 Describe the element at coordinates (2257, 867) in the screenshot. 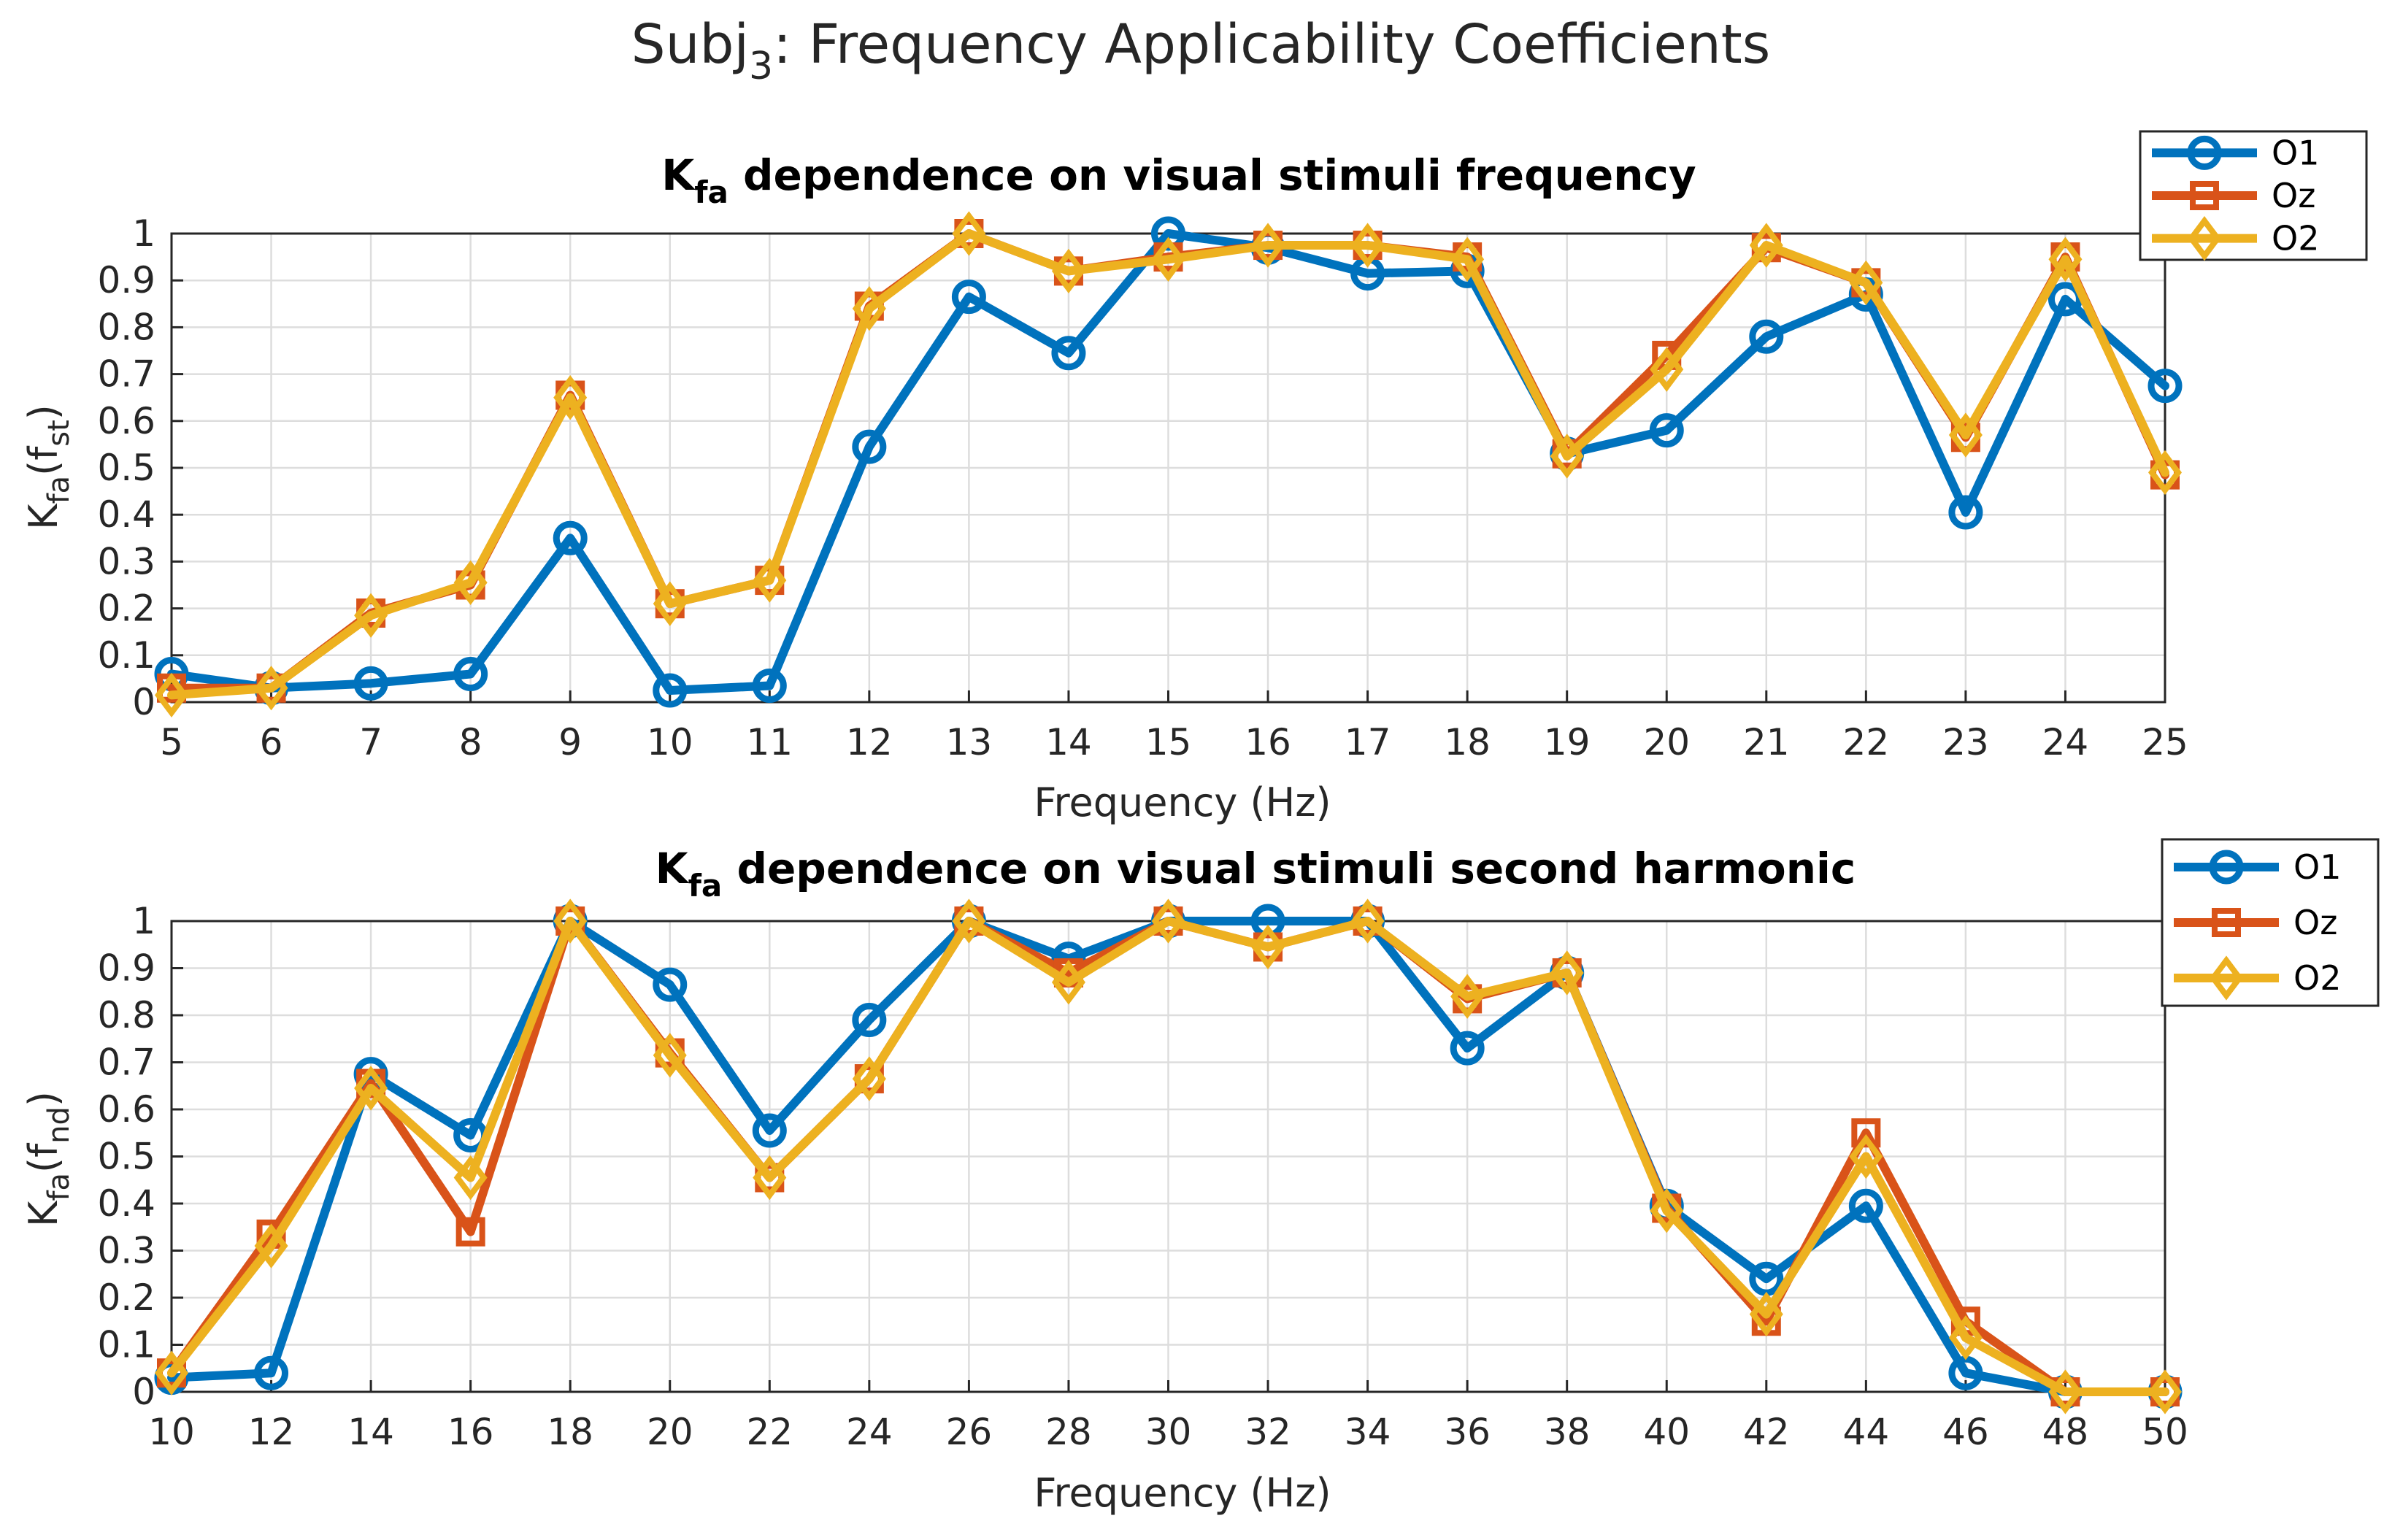

I see `plot-1-legend-entry-o1: O1` at that location.